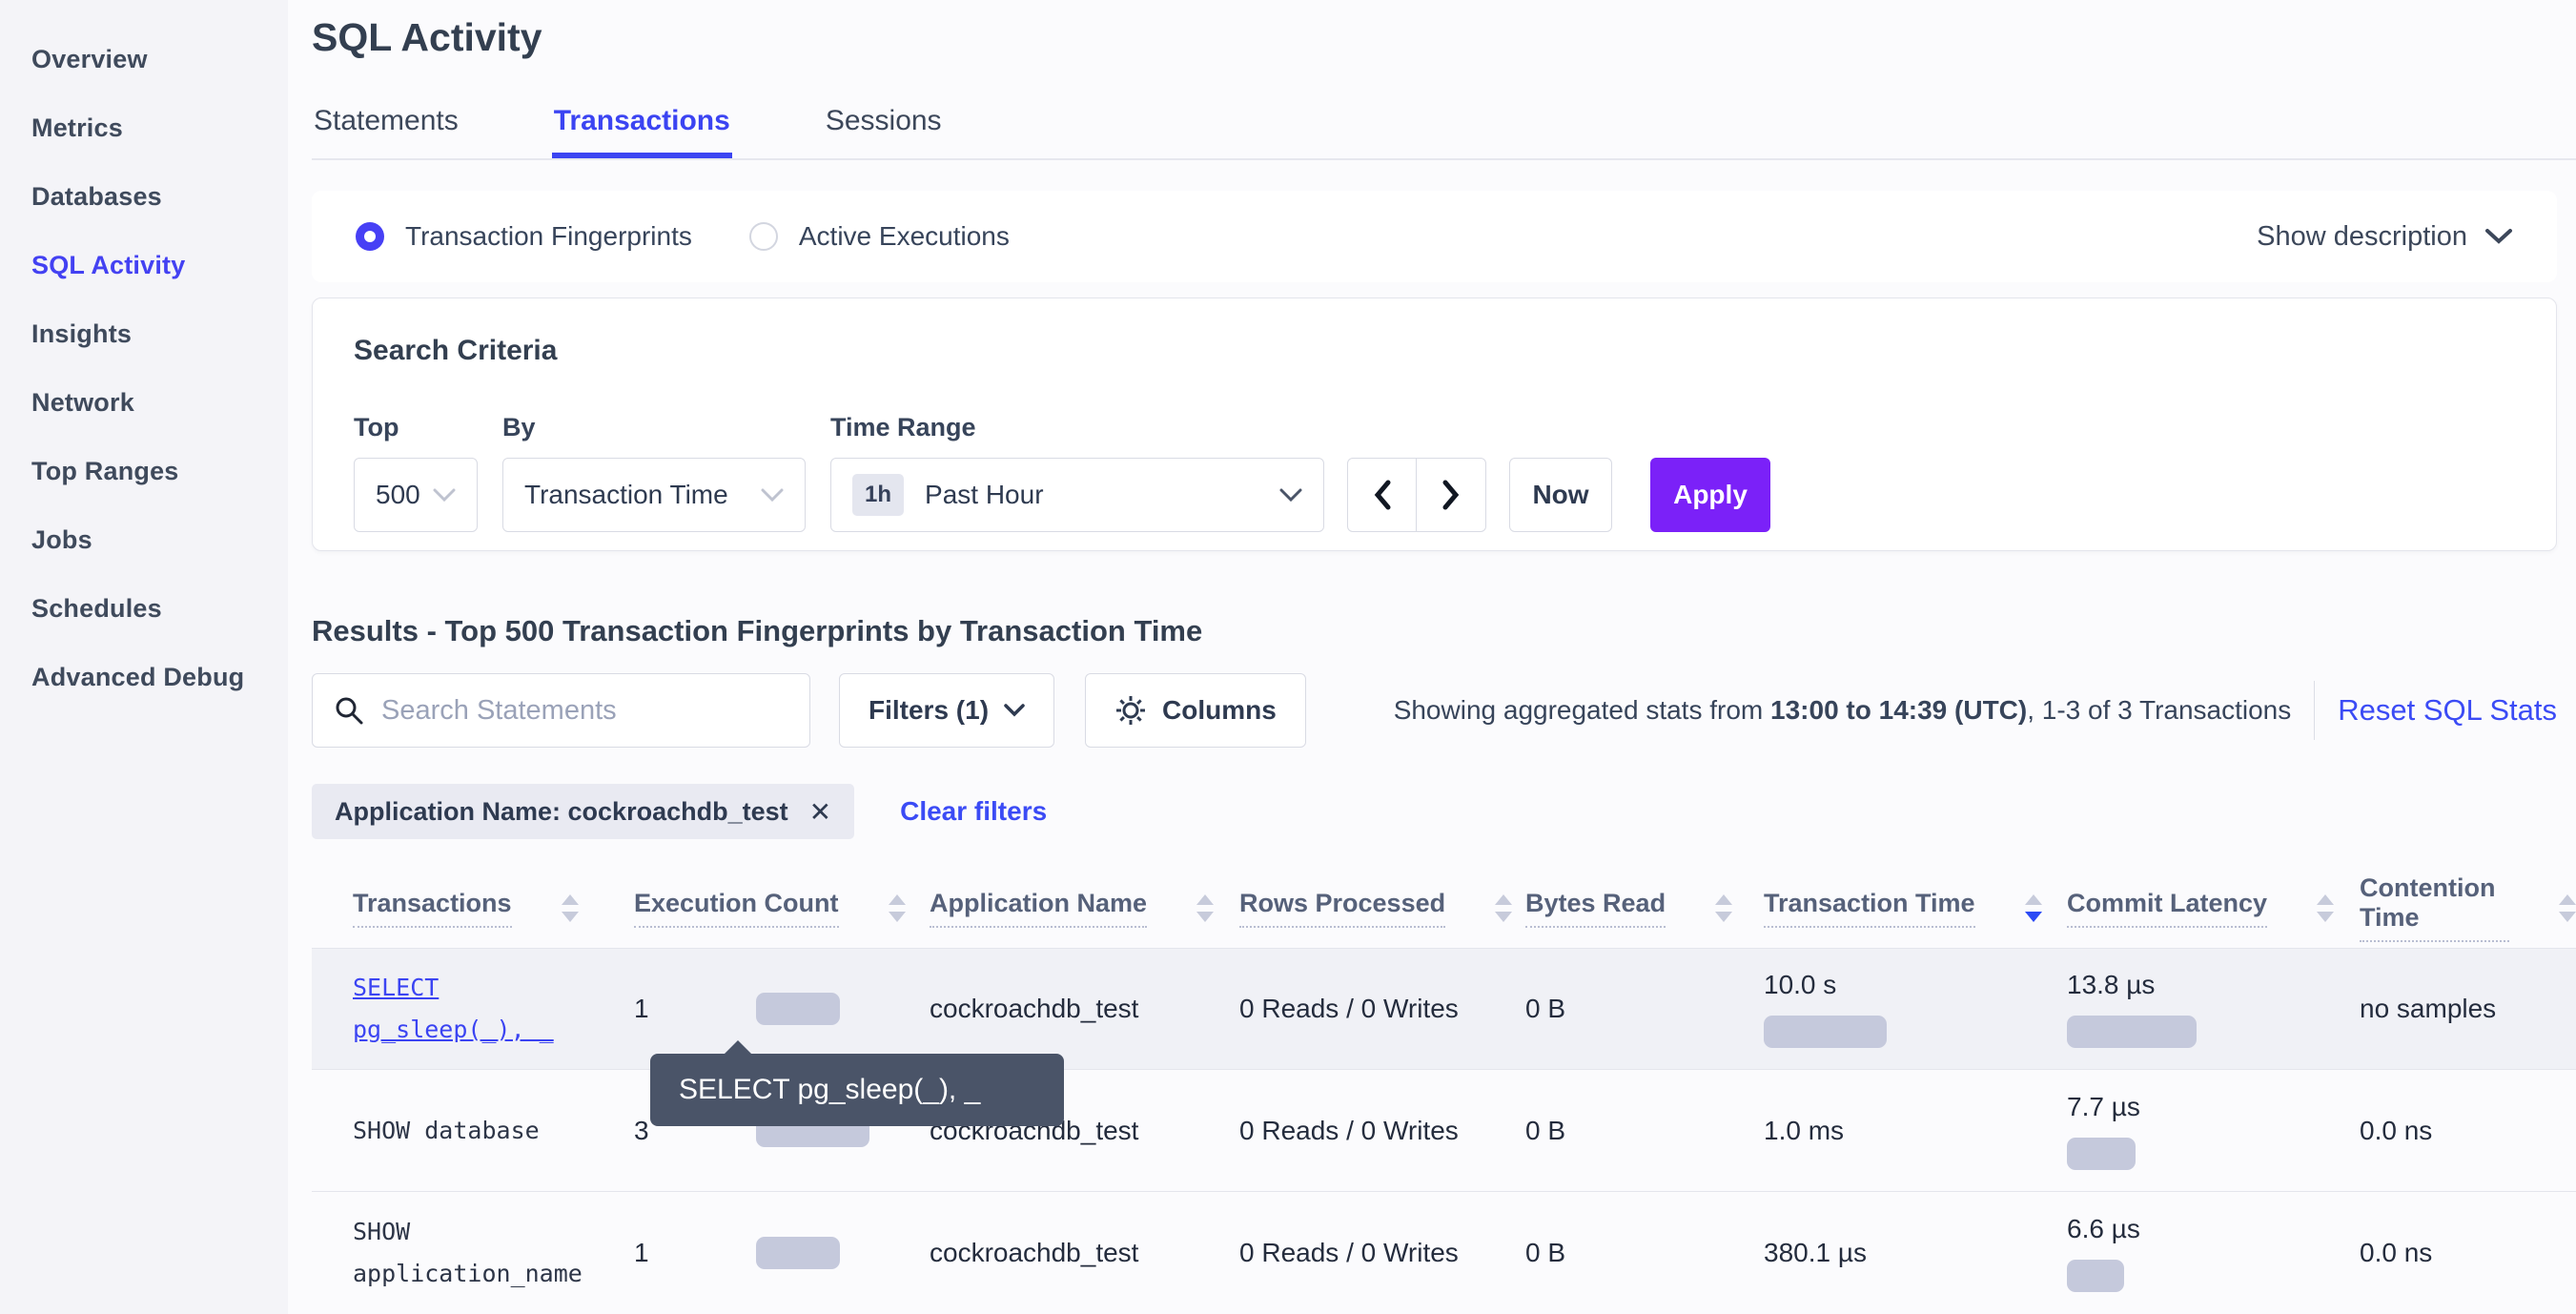 The height and width of the screenshot is (1314, 2576). Describe the element at coordinates (105, 470) in the screenshot. I see `sidebar-item-top-ranges: Top Ranges` at that location.